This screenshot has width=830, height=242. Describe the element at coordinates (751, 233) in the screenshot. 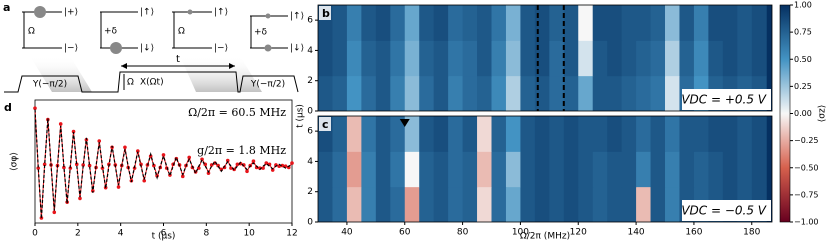

I see `x-tick-label: 180` at that location.